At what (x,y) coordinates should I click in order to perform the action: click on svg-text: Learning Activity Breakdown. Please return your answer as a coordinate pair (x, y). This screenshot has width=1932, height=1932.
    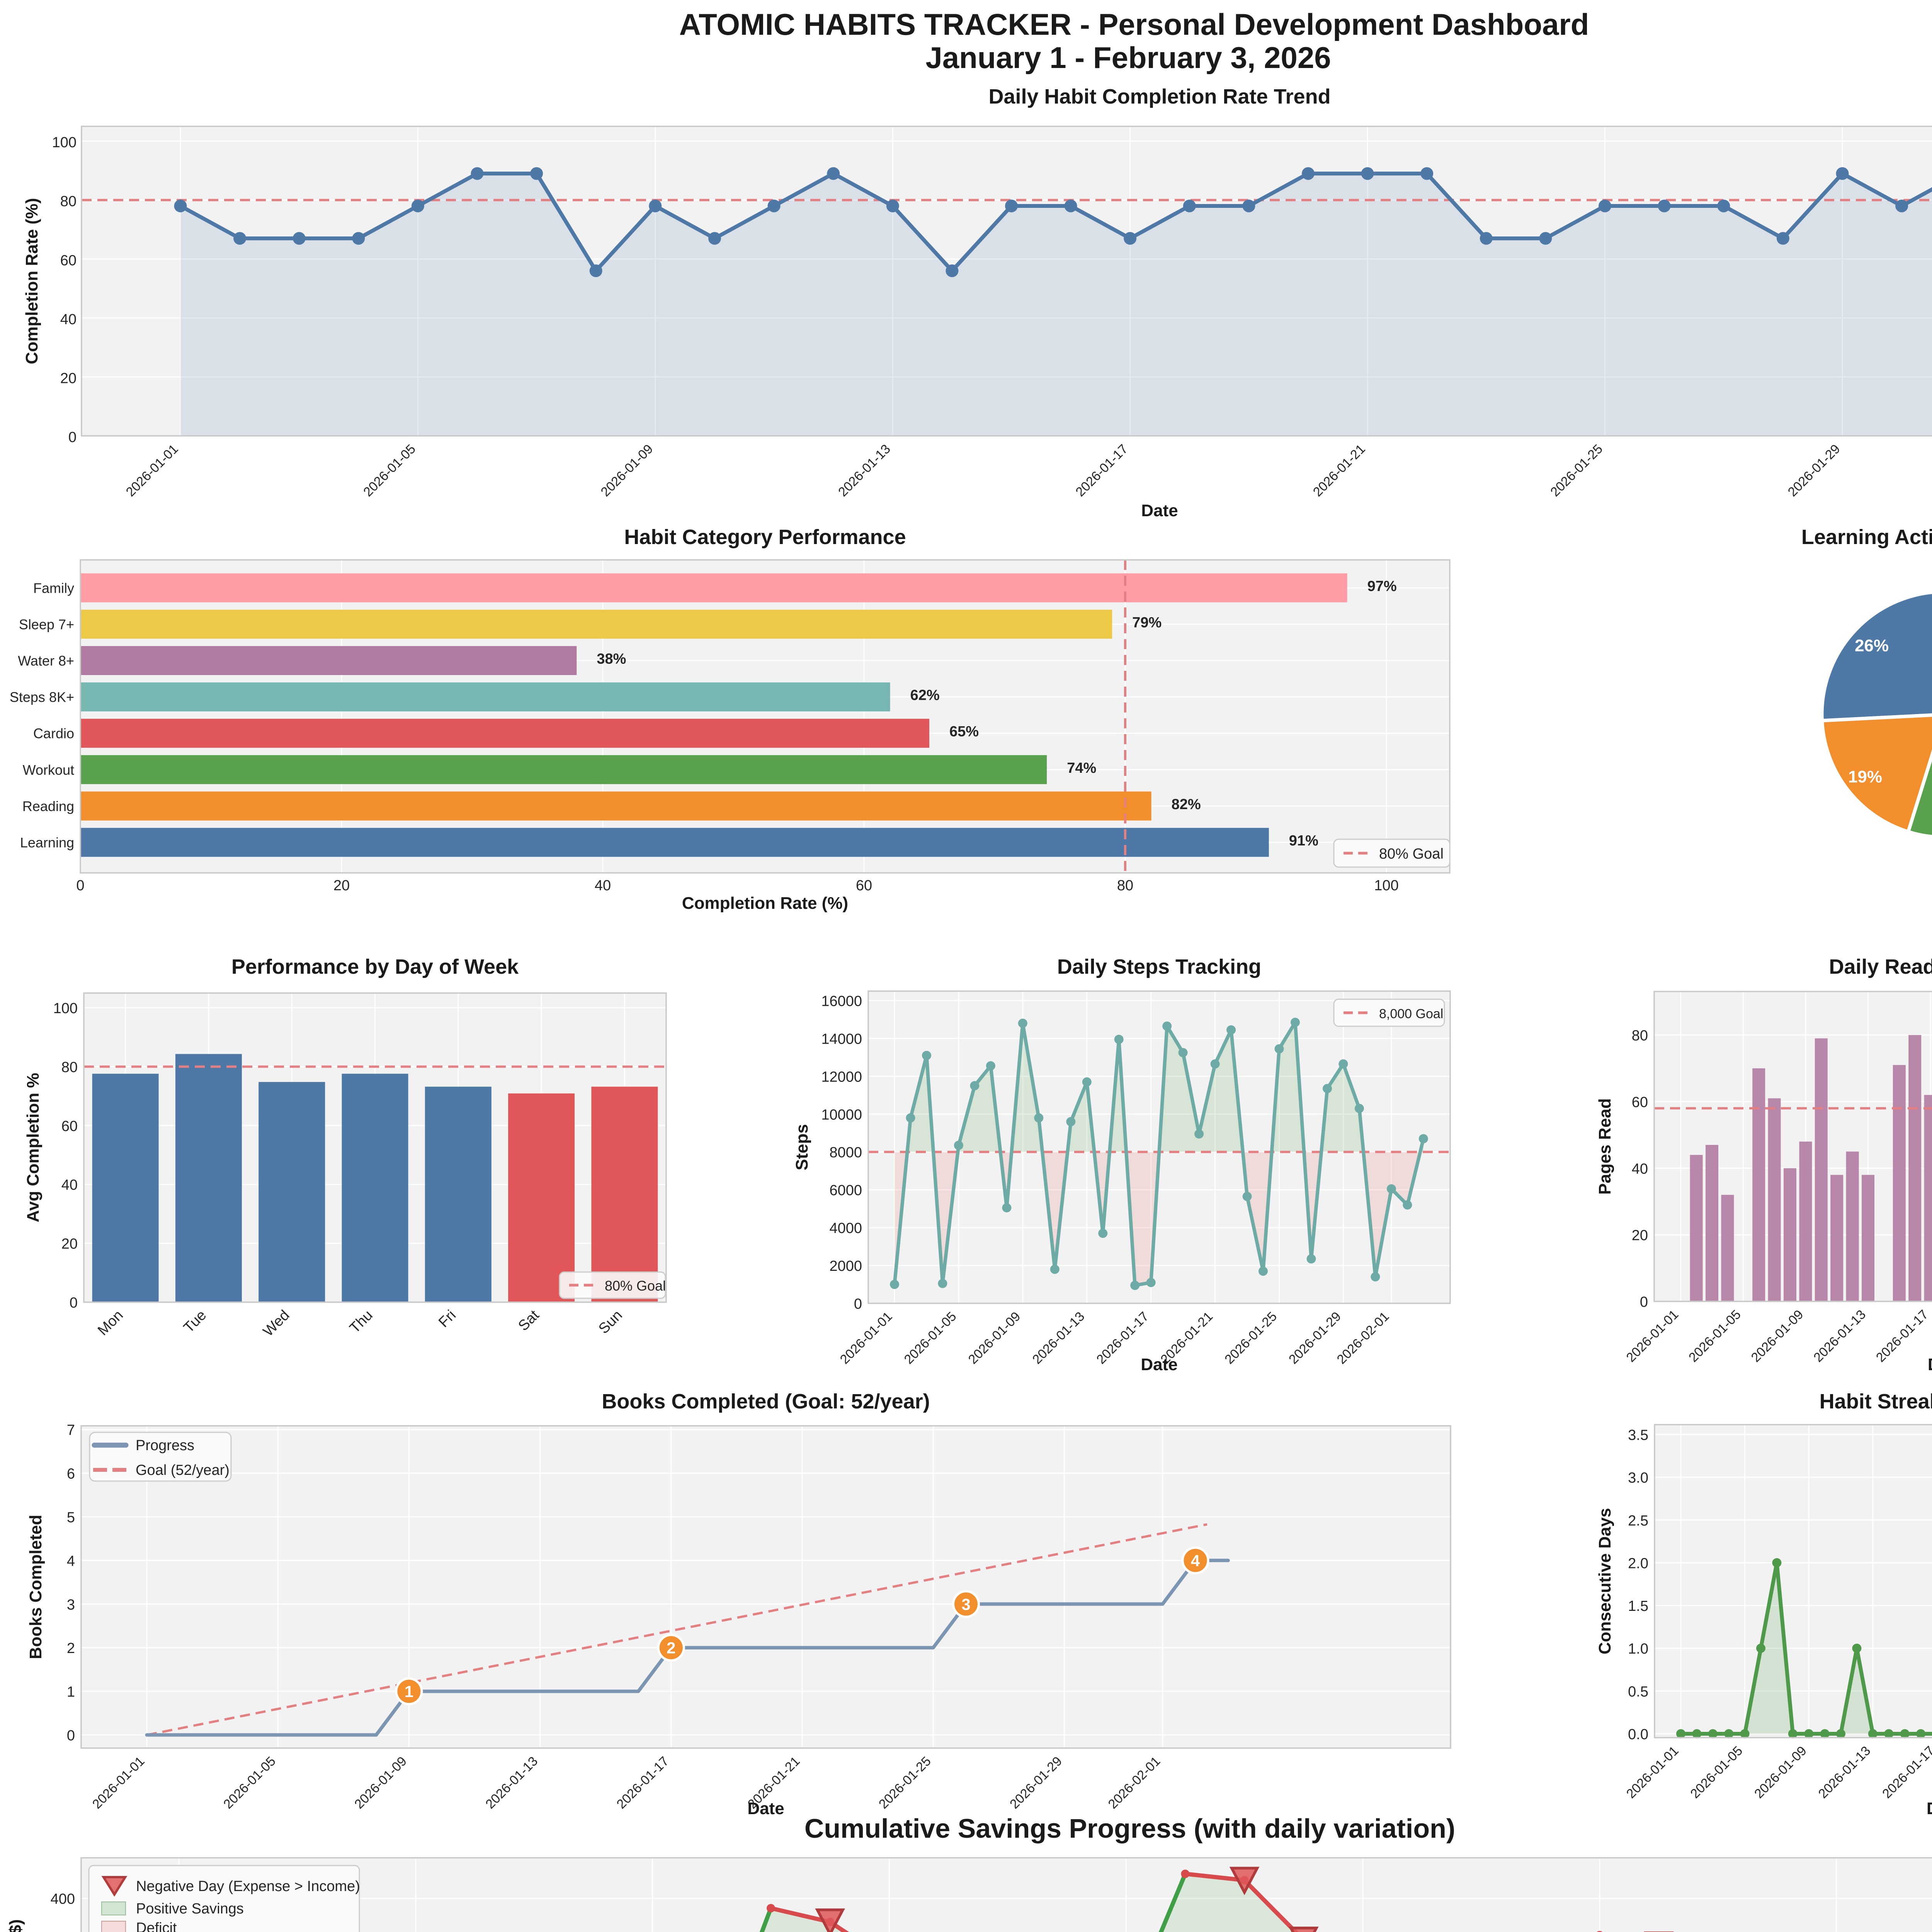
    Looking at the image, I should click on (1867, 538).